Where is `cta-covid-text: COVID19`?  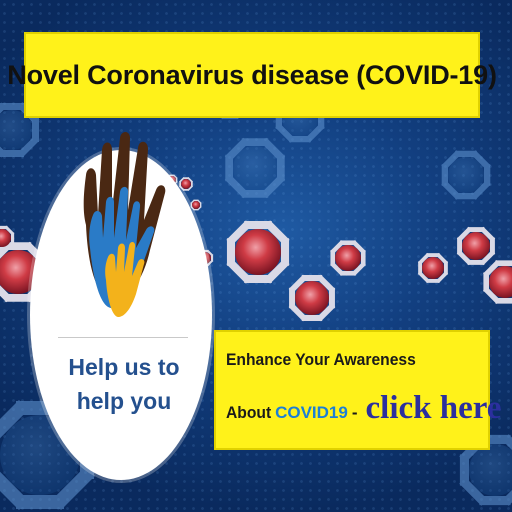 cta-covid-text: COVID19 is located at coordinates (311, 412).